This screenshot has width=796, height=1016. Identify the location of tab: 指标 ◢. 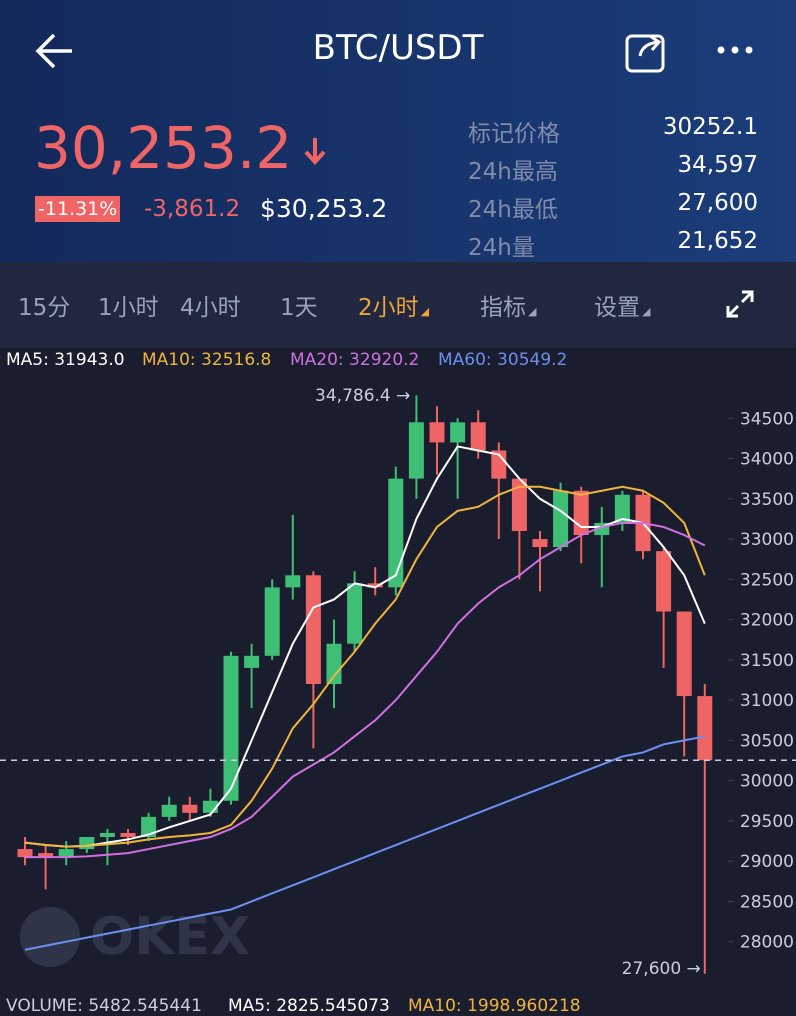
(508, 308).